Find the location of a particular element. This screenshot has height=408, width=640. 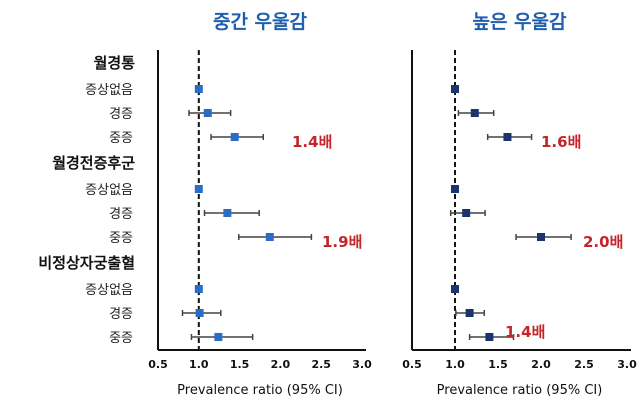

group-label: 월경전증후군 is located at coordinates (93, 163).